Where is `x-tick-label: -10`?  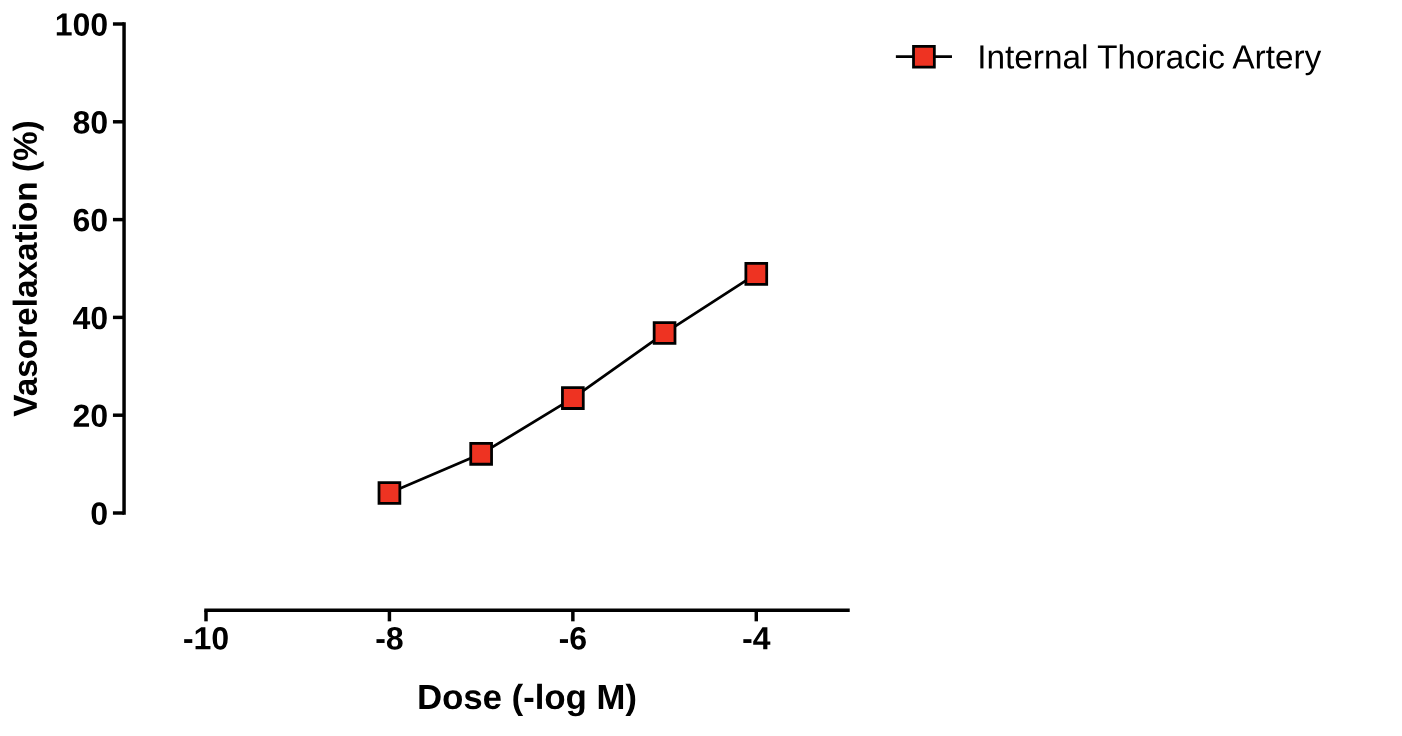
x-tick-label: -10 is located at coordinates (206, 638).